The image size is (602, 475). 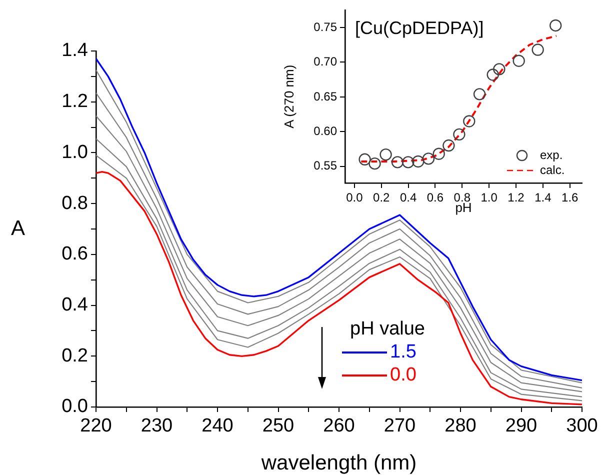 What do you see at coordinates (551, 155) in the screenshot?
I see `legend-label: exp.` at bounding box center [551, 155].